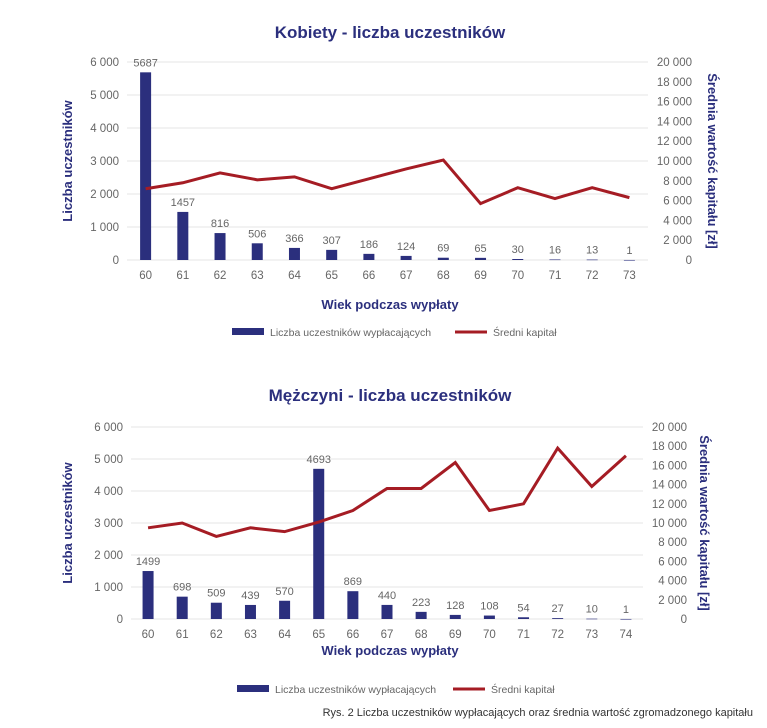 The height and width of the screenshot is (728, 767). I want to click on bar-value-label: 816, so click(220, 224).